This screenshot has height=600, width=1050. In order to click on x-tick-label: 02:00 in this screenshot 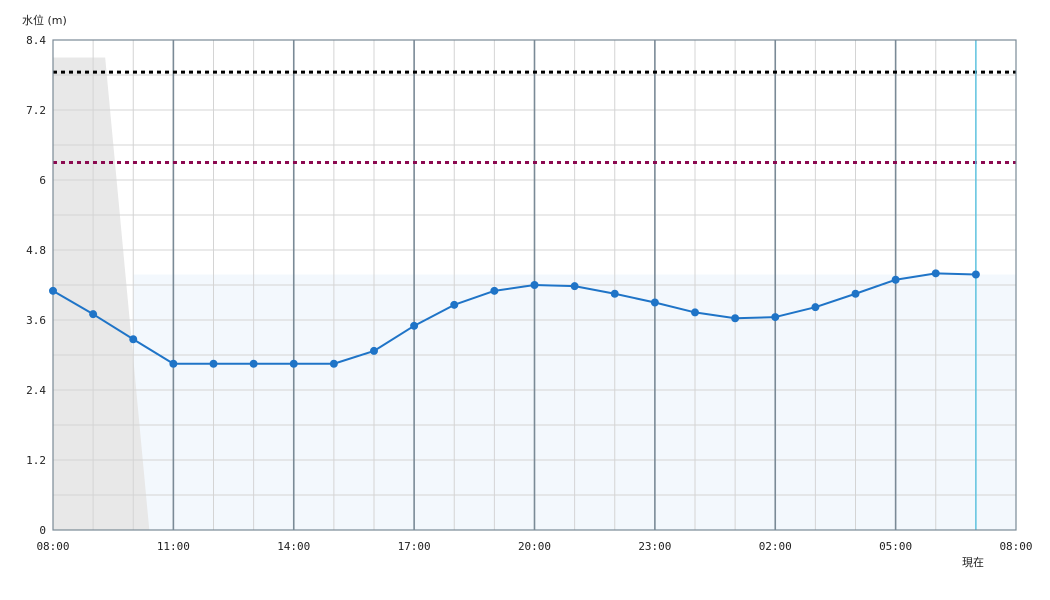, I will do `click(775, 546)`.